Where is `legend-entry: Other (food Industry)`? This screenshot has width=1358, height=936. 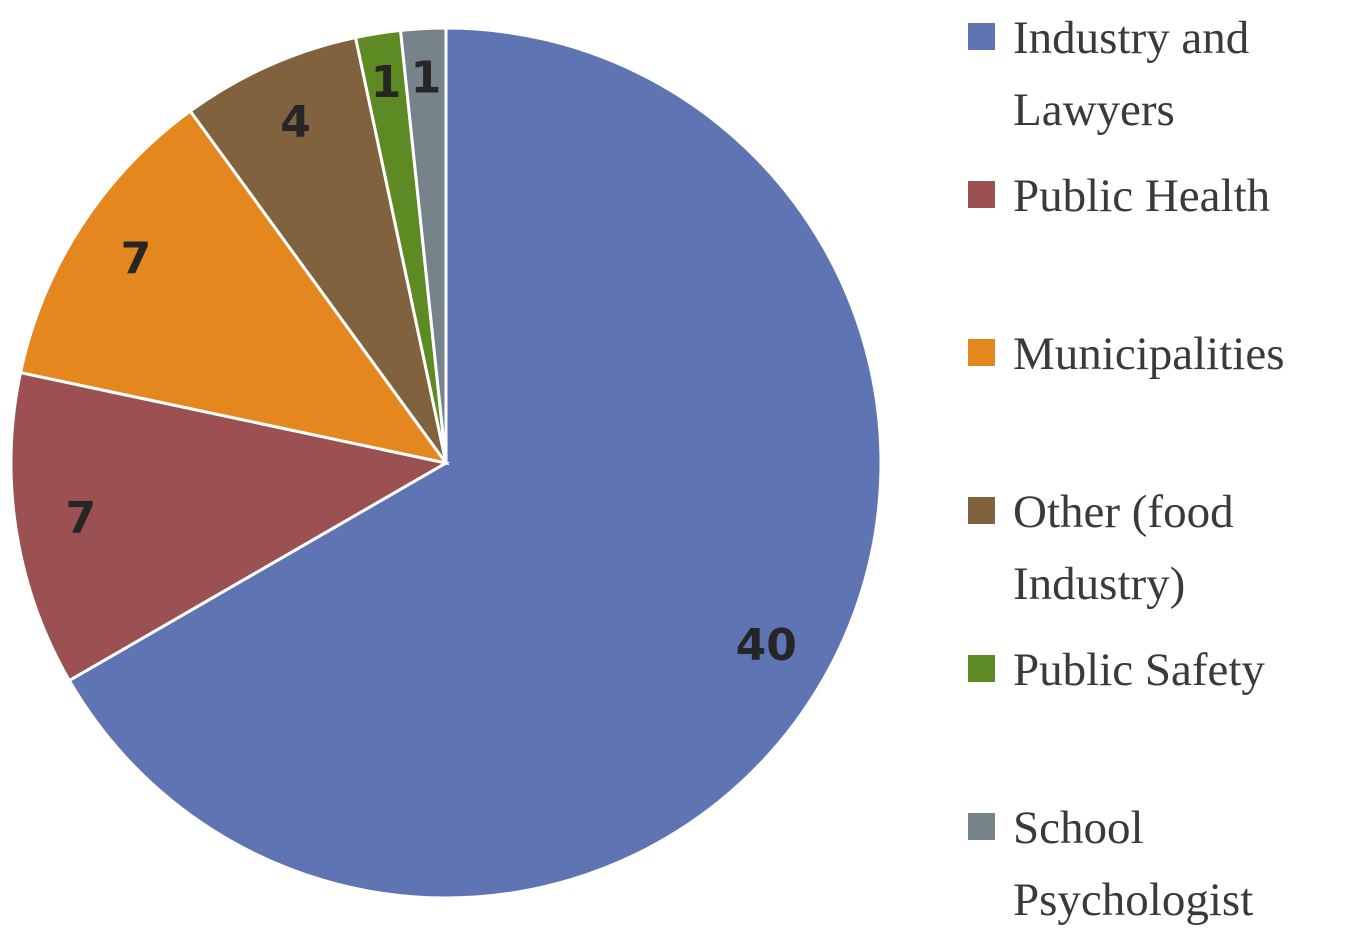
legend-entry: Other (food Industry) is located at coordinates (1163, 548).